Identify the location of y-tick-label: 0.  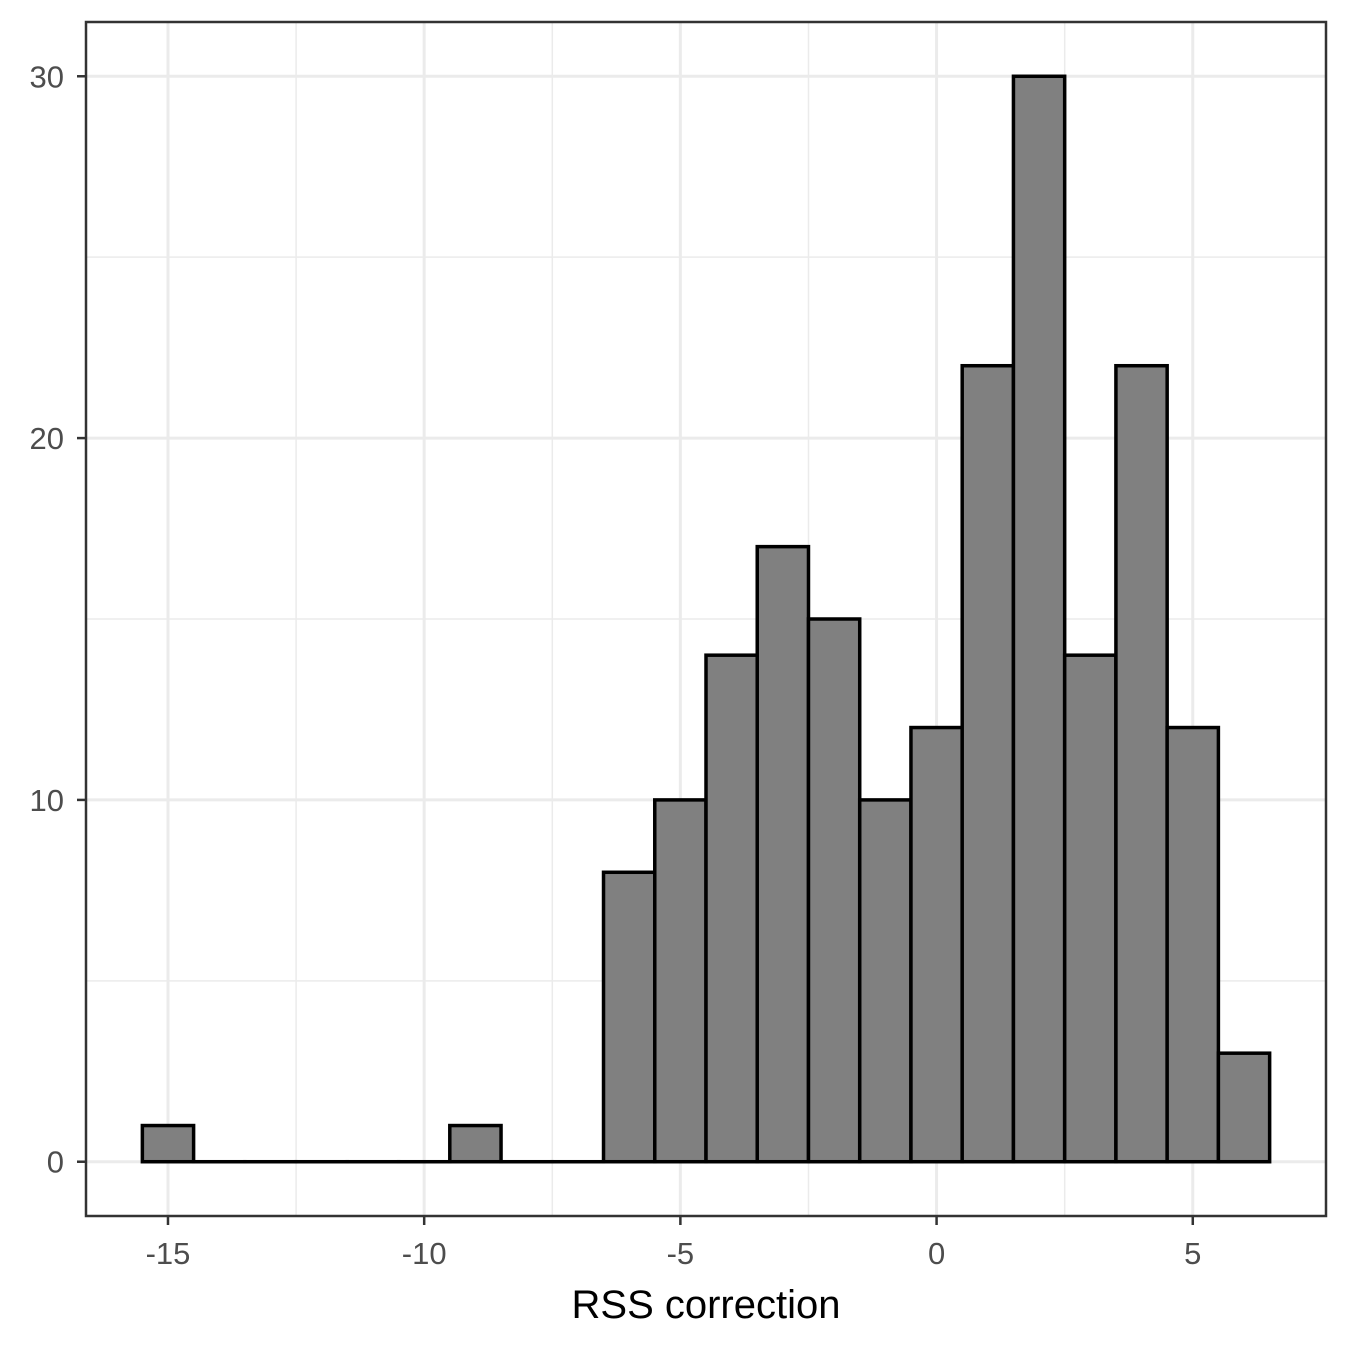
(55, 1162).